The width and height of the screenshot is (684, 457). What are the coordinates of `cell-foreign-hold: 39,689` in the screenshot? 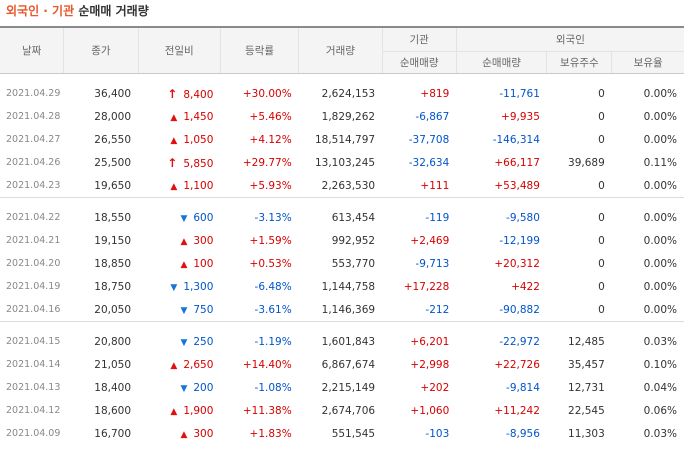 It's located at (586, 162).